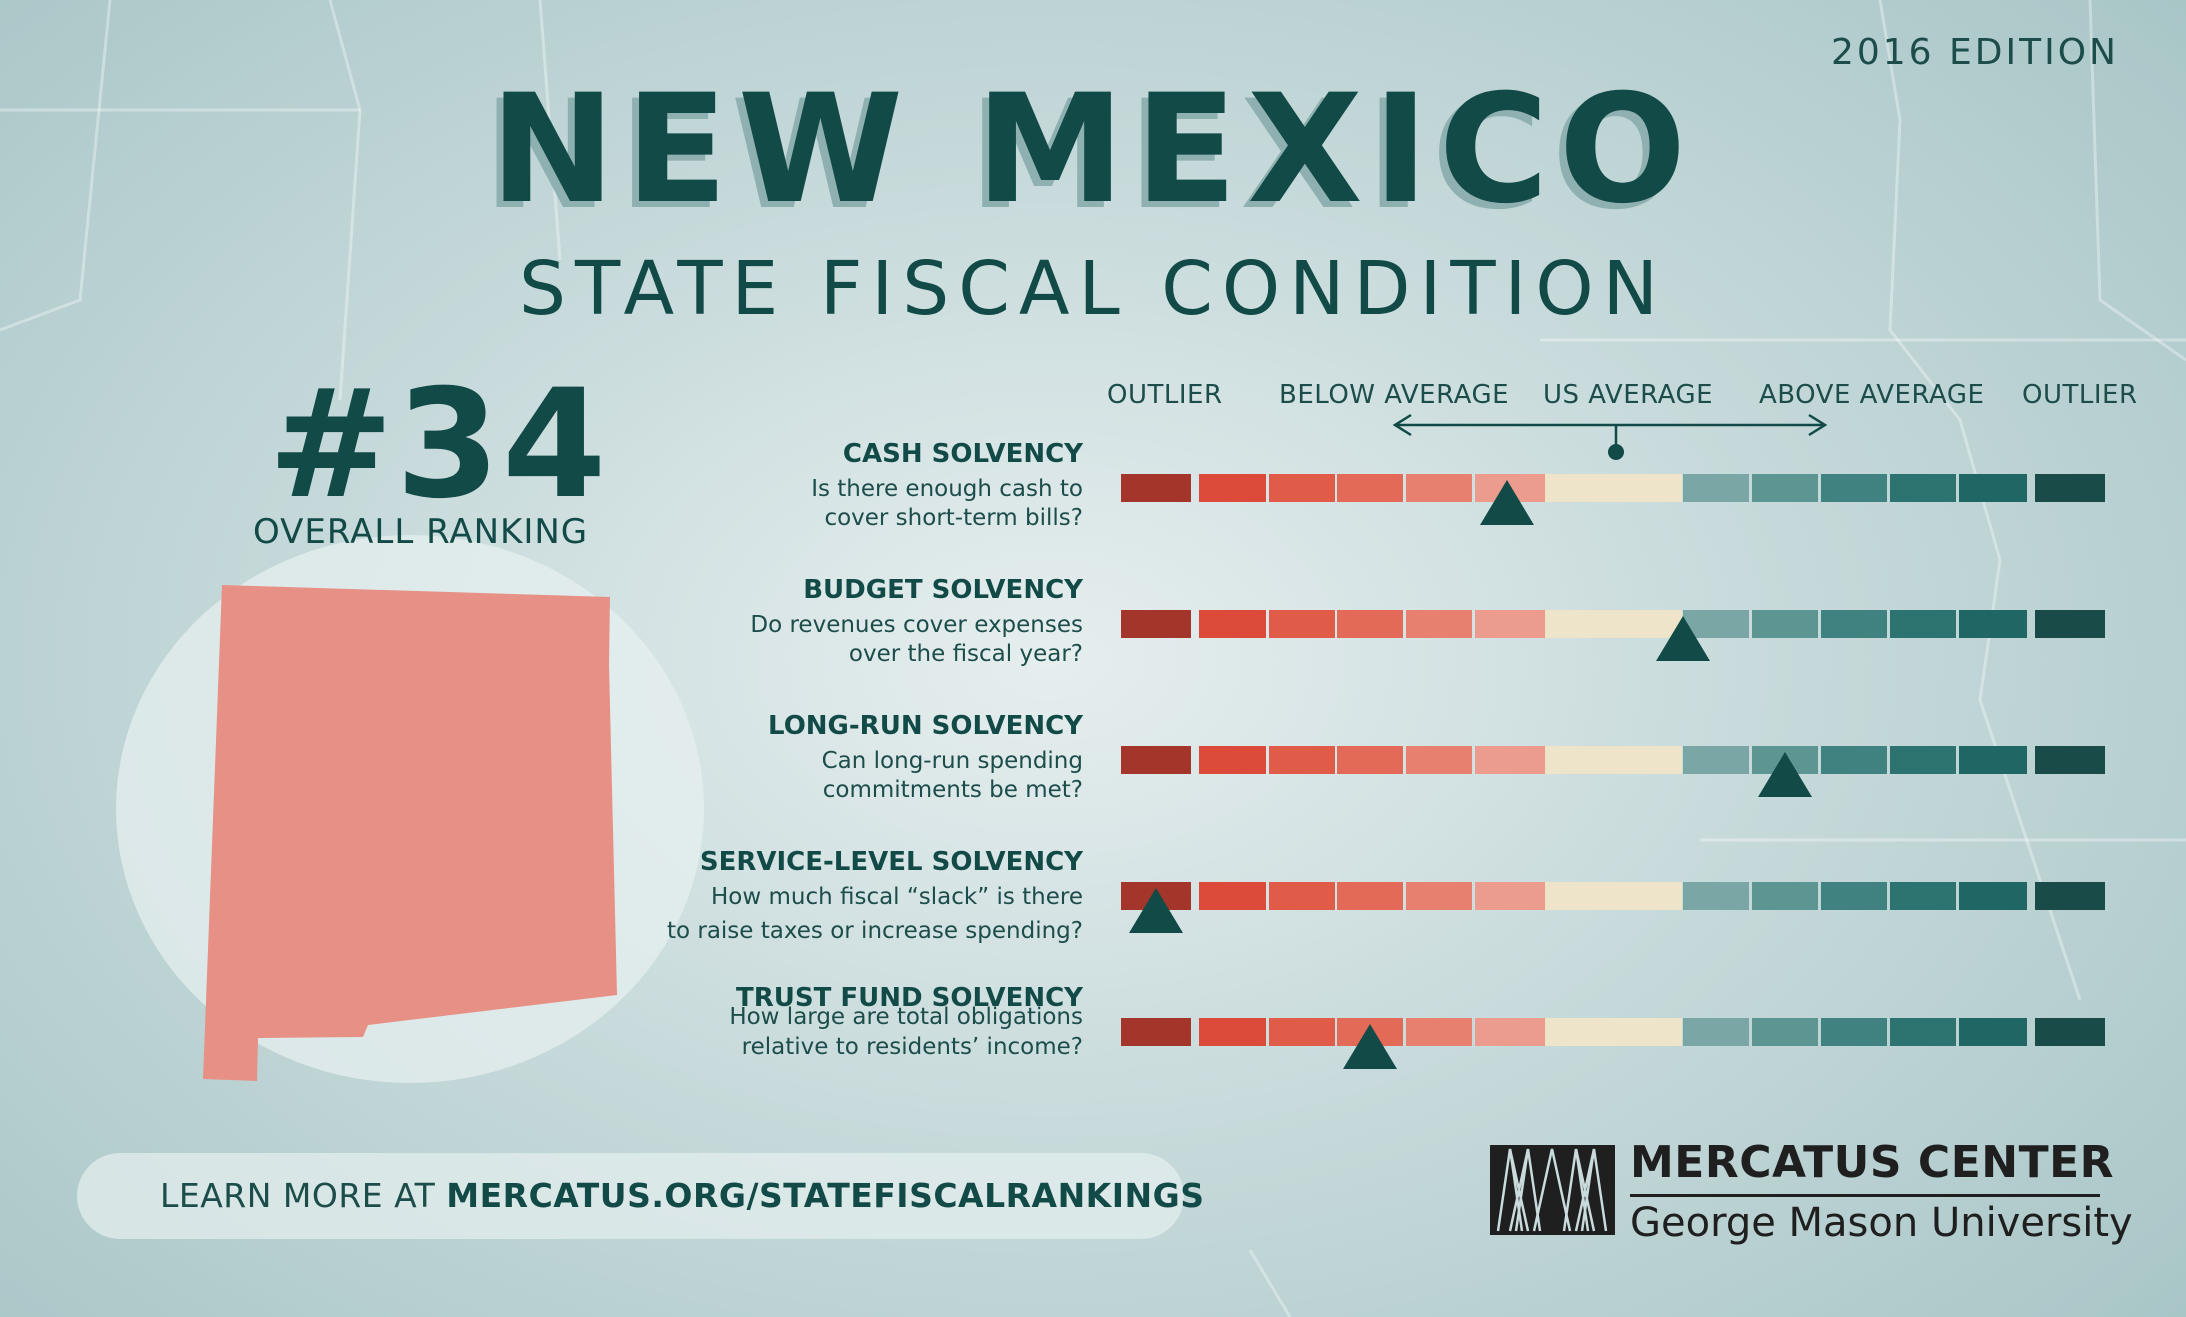  What do you see at coordinates (947, 489) in the screenshot?
I see `metric-question-line1: Is there enough cash to` at bounding box center [947, 489].